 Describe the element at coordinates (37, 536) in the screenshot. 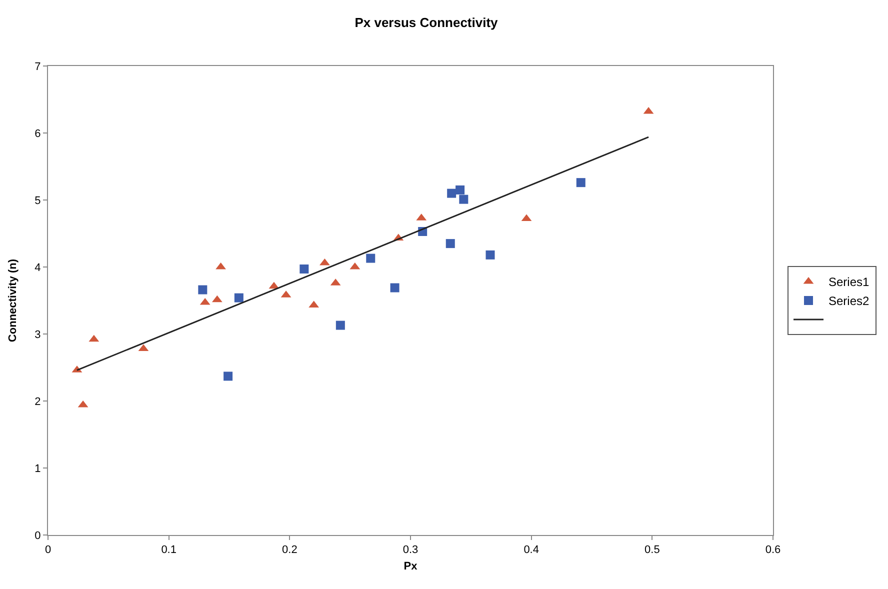

I see `y-tick-label: 0` at that location.